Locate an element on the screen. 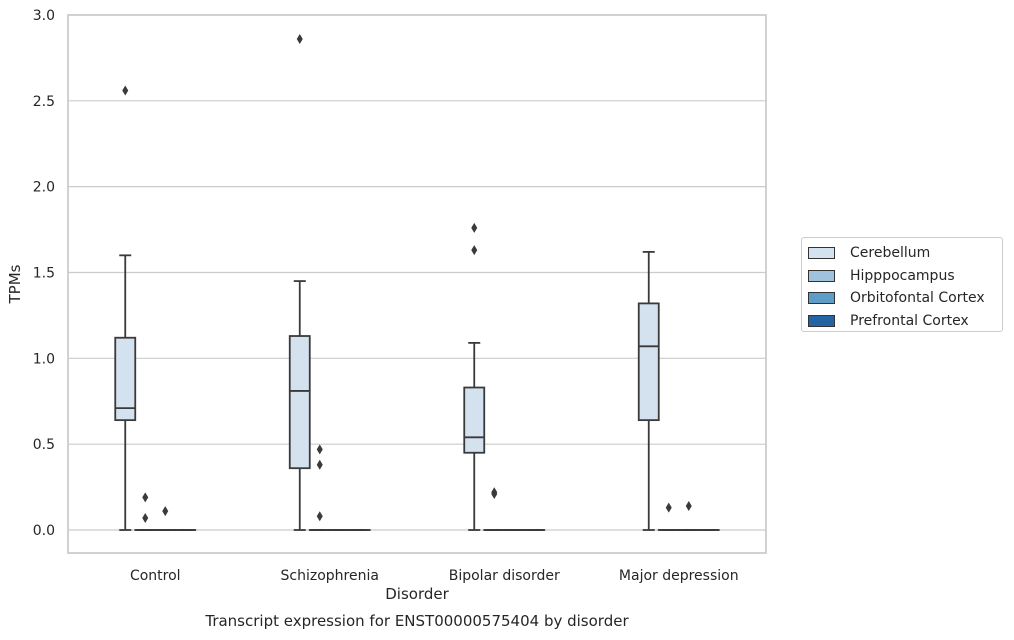 Image resolution: width=1014 pixels, height=640 pixels. x-tick-label: Control is located at coordinates (155, 576).